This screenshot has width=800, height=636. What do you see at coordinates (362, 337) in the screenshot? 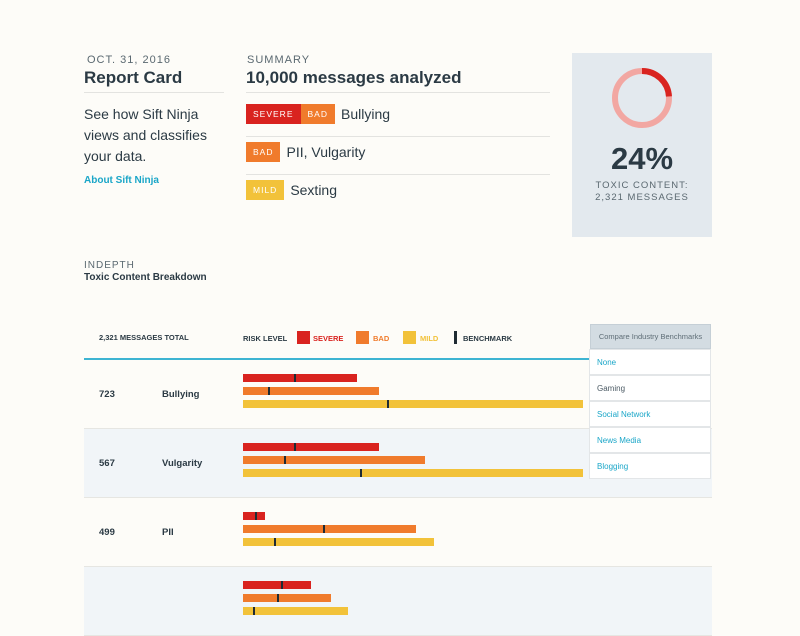
I see `legend-bad-swatch` at bounding box center [362, 337].